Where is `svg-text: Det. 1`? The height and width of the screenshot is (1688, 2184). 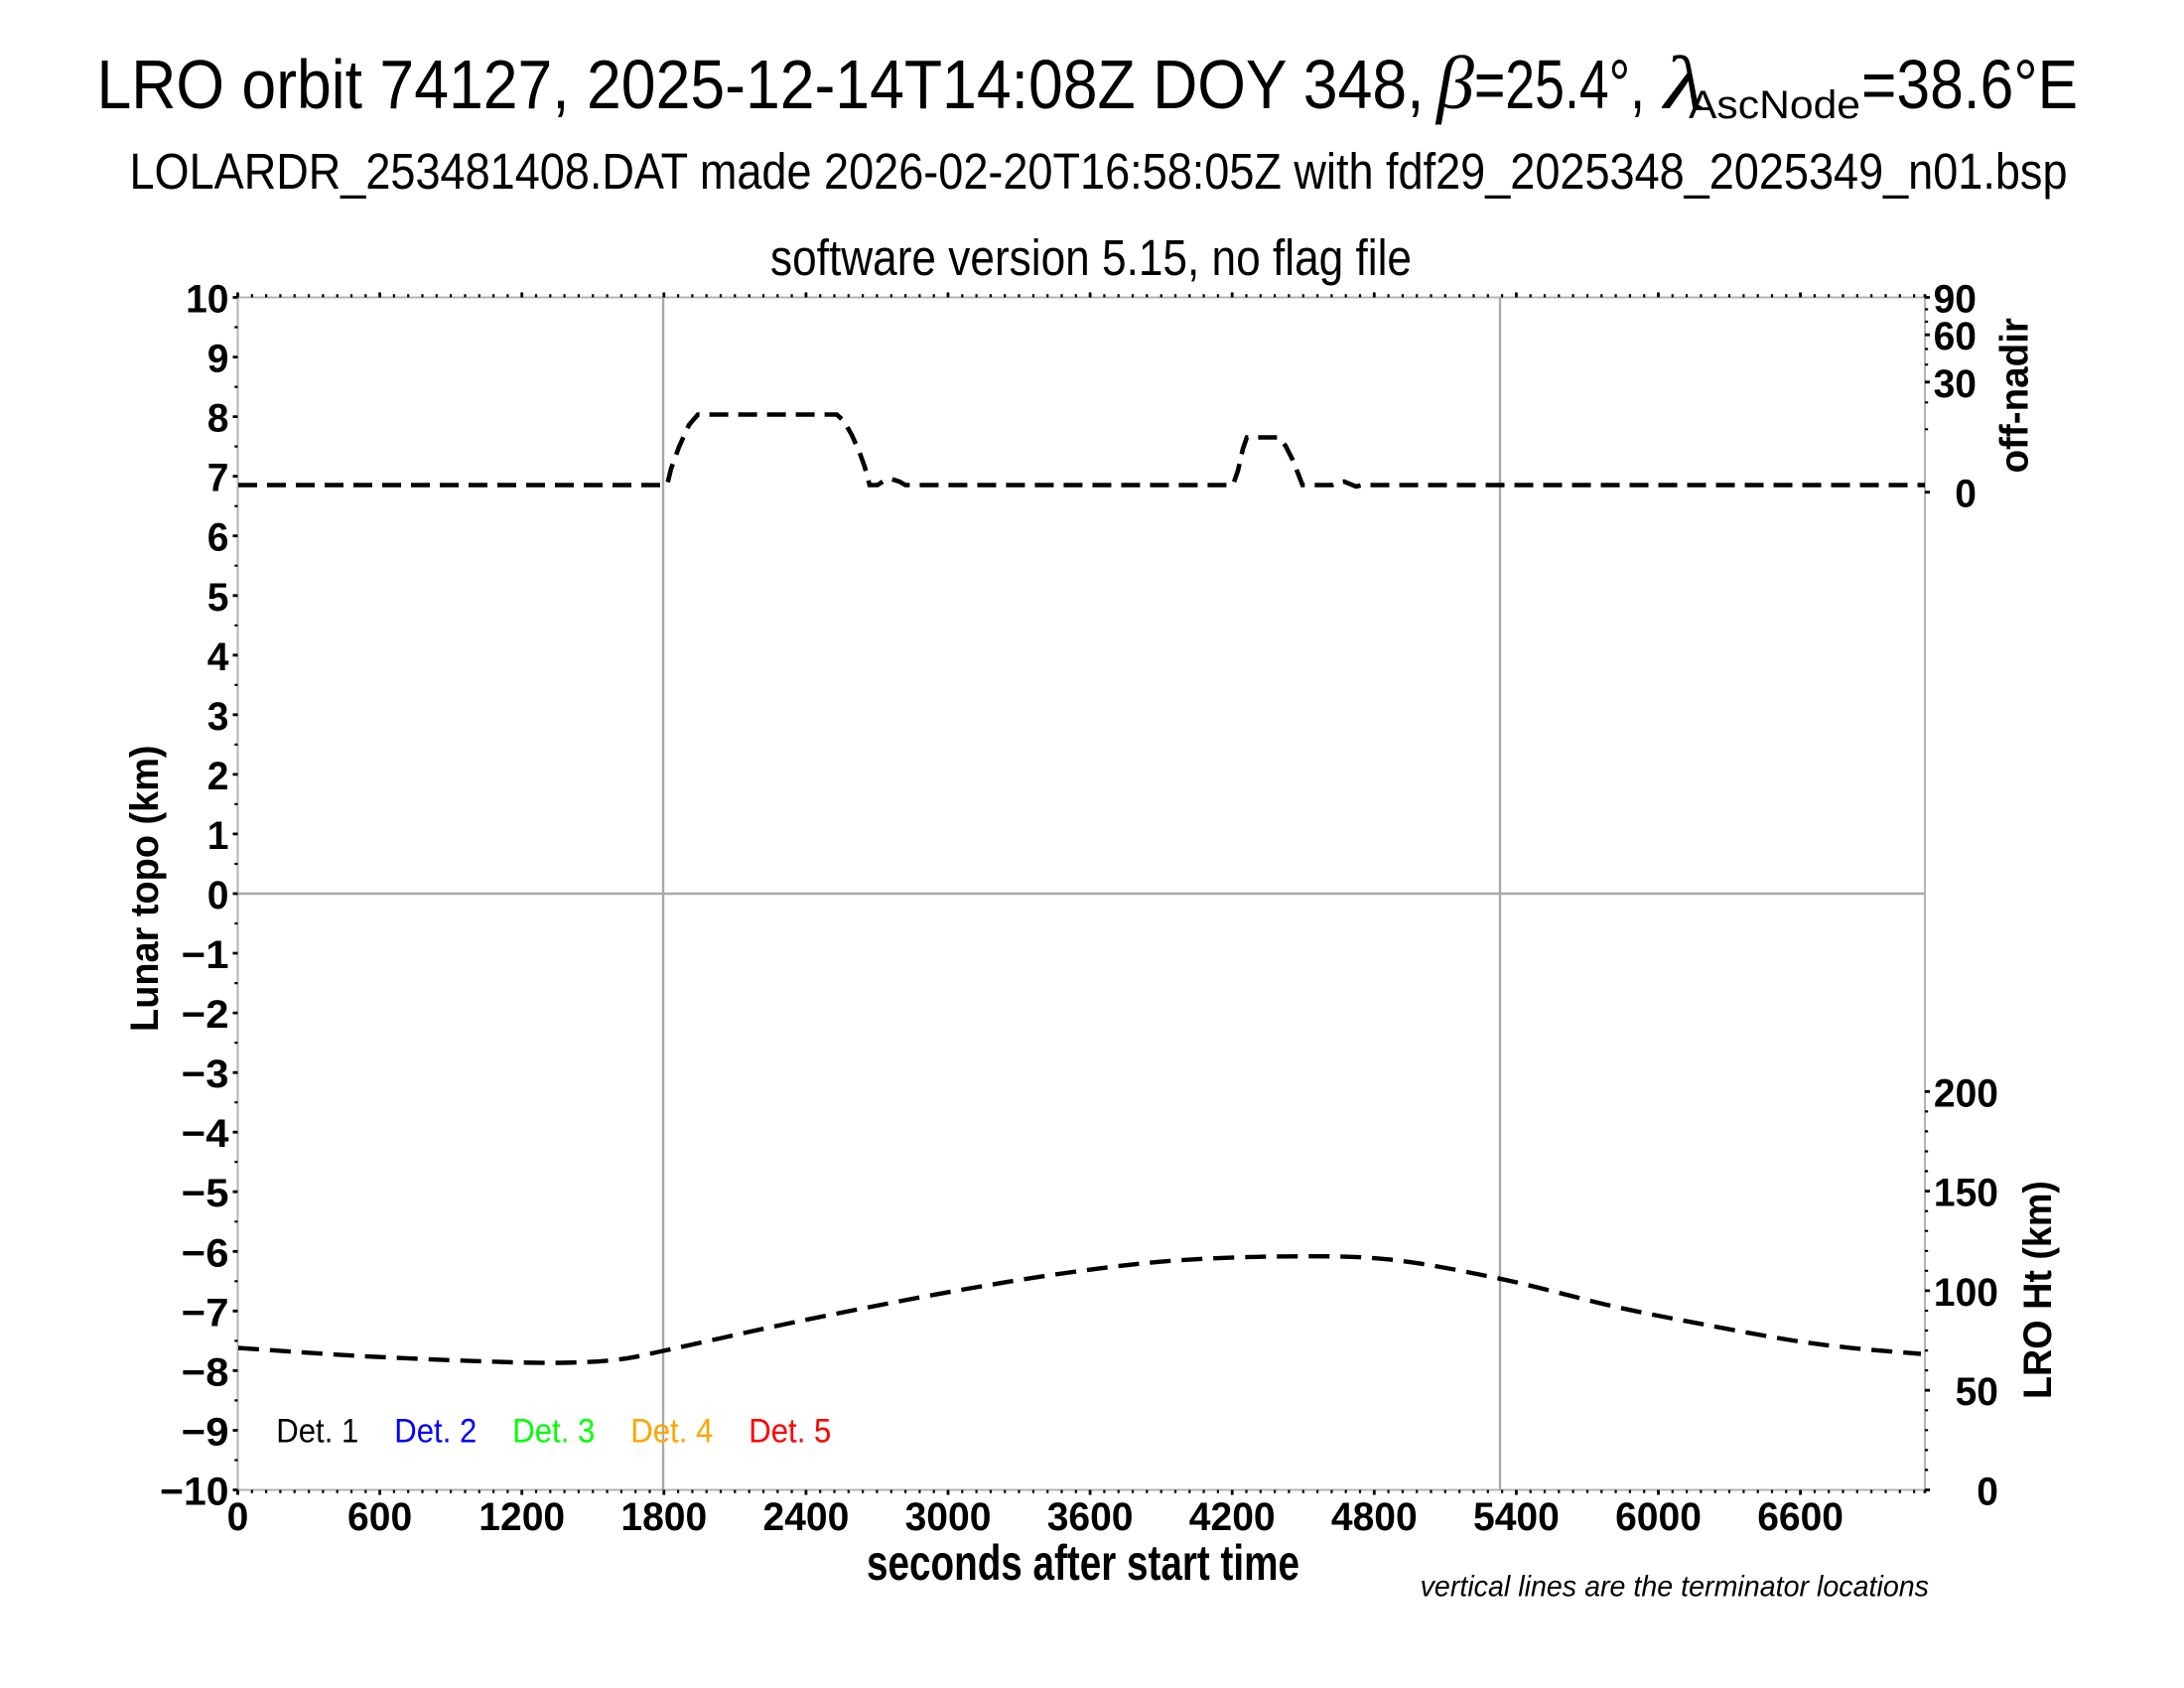
svg-text: Det. 1 is located at coordinates (317, 1432).